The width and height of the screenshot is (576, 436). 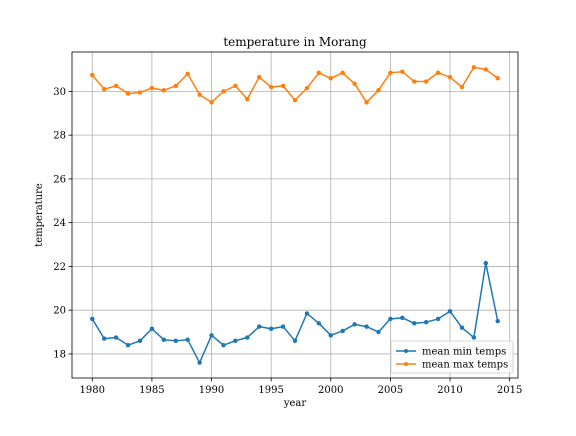 I want to click on y-tick-label: 22, so click(x=59, y=267).